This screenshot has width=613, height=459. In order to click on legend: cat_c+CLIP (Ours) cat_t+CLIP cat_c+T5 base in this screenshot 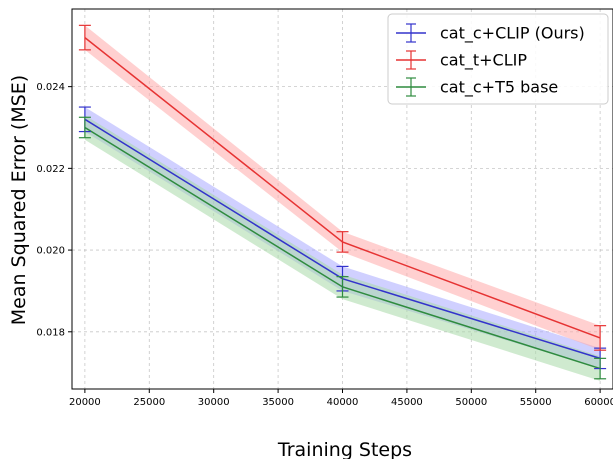, I will do `click(498, 59)`.